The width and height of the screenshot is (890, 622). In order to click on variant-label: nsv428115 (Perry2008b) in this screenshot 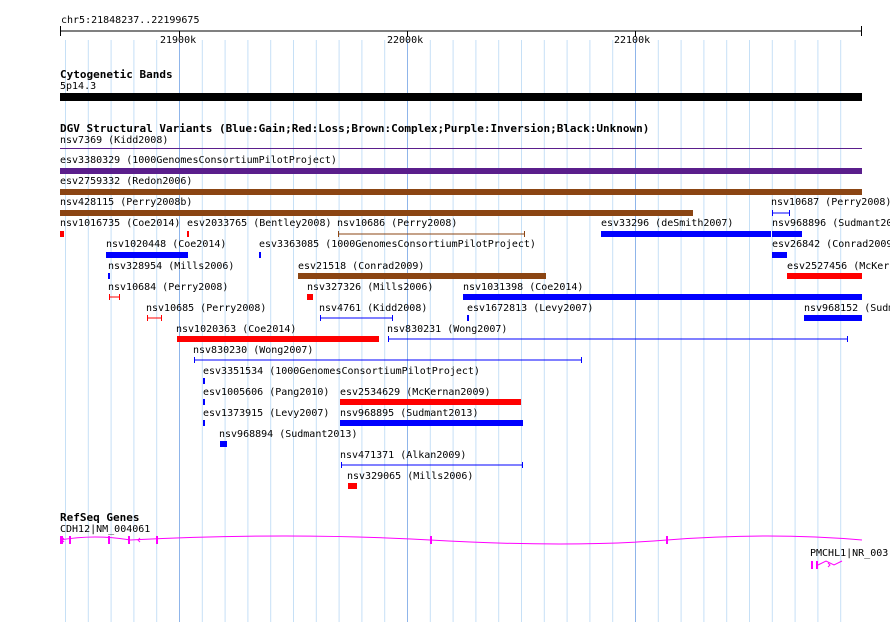, I will do `click(126, 202)`.